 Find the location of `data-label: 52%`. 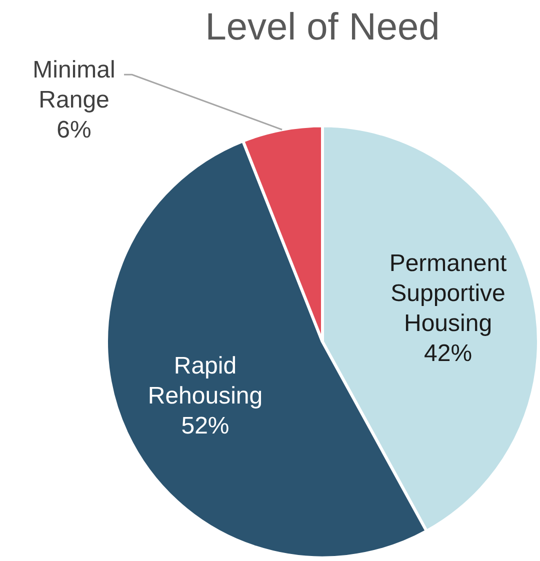

data-label: 52% is located at coordinates (205, 426).